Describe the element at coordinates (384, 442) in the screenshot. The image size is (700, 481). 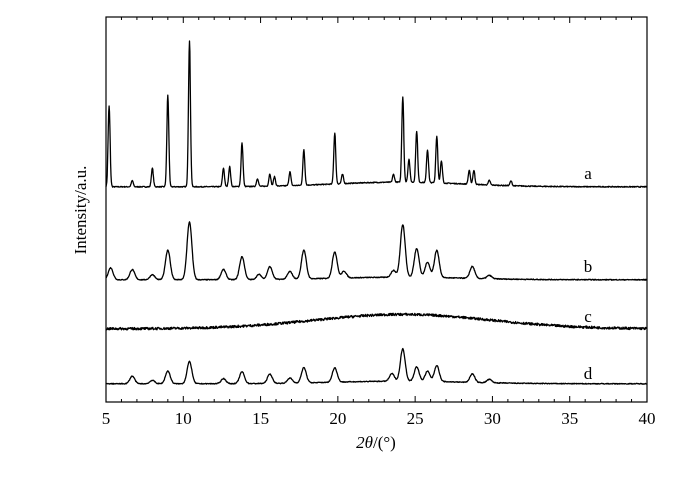
I see `x-axis-unit: /(°)` at that location.